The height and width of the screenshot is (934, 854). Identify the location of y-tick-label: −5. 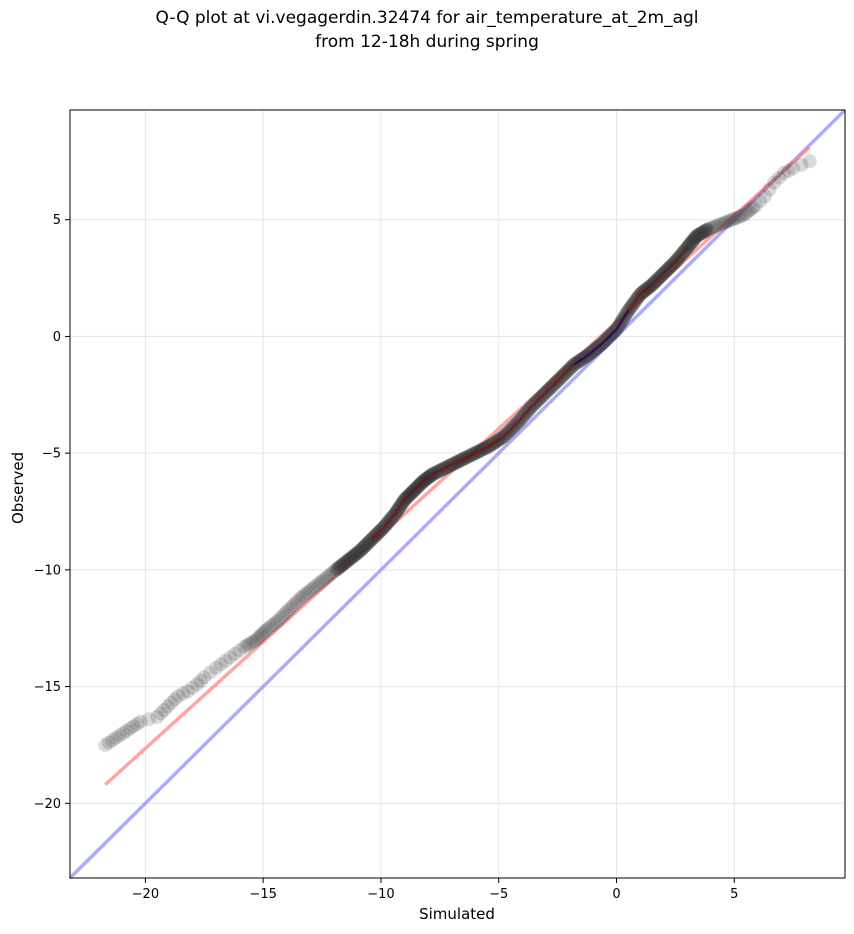
(51, 454).